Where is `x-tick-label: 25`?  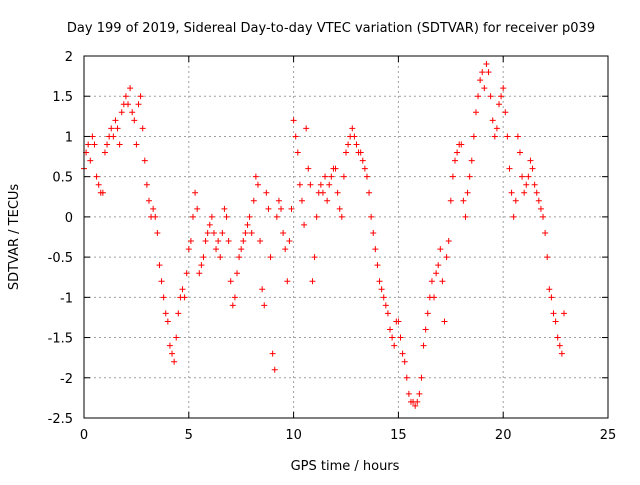
x-tick-label: 25 is located at coordinates (608, 435).